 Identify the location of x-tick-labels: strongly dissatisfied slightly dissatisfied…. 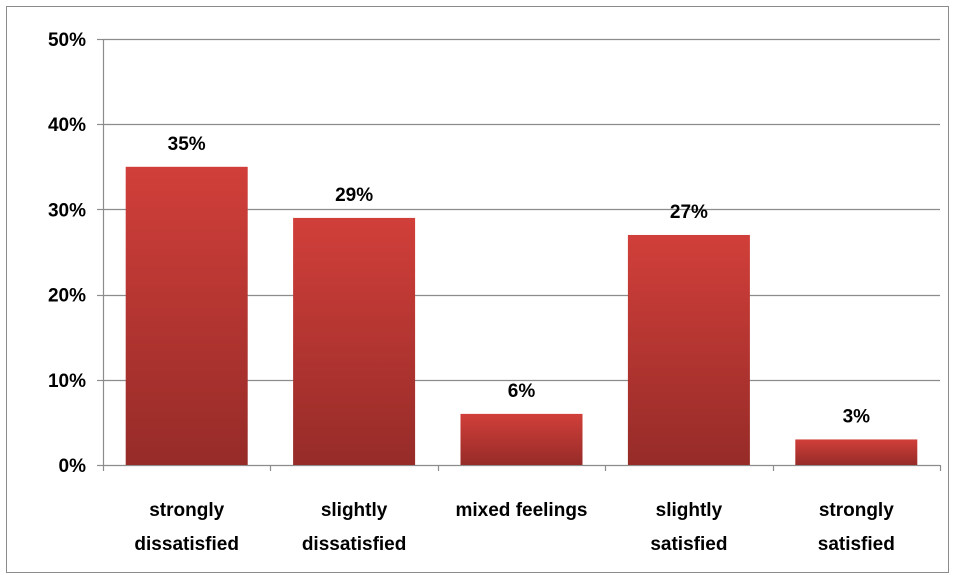
(514, 527).